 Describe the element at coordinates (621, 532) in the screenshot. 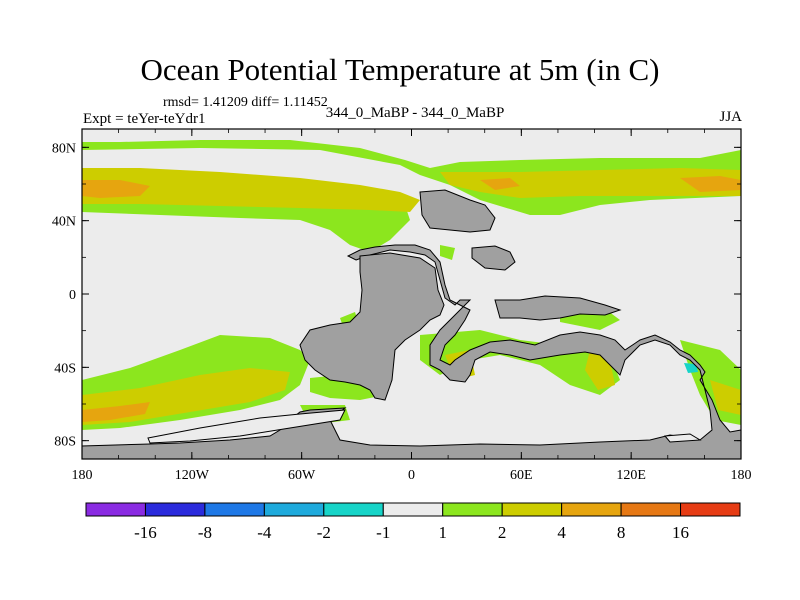

I see `colorbar-label: 8` at that location.